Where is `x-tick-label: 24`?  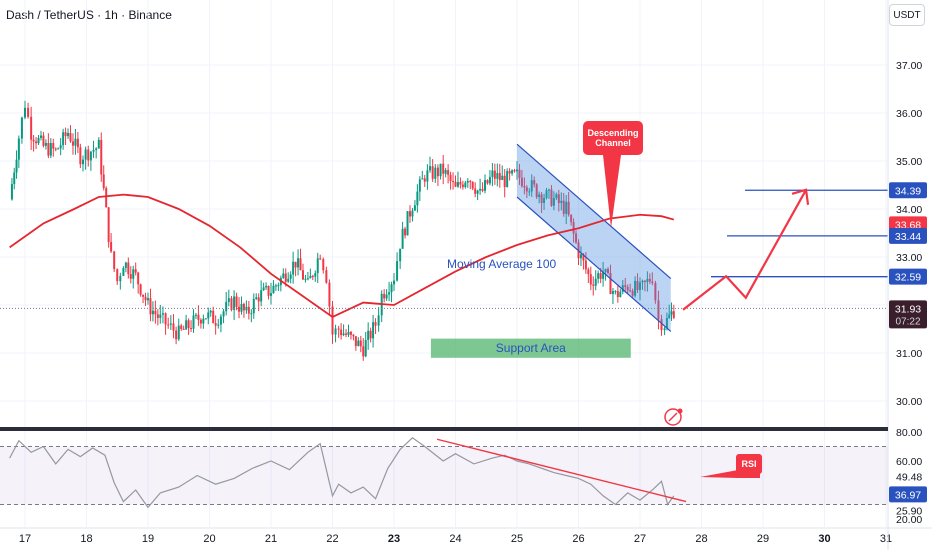
x-tick-label: 24 is located at coordinates (455, 539).